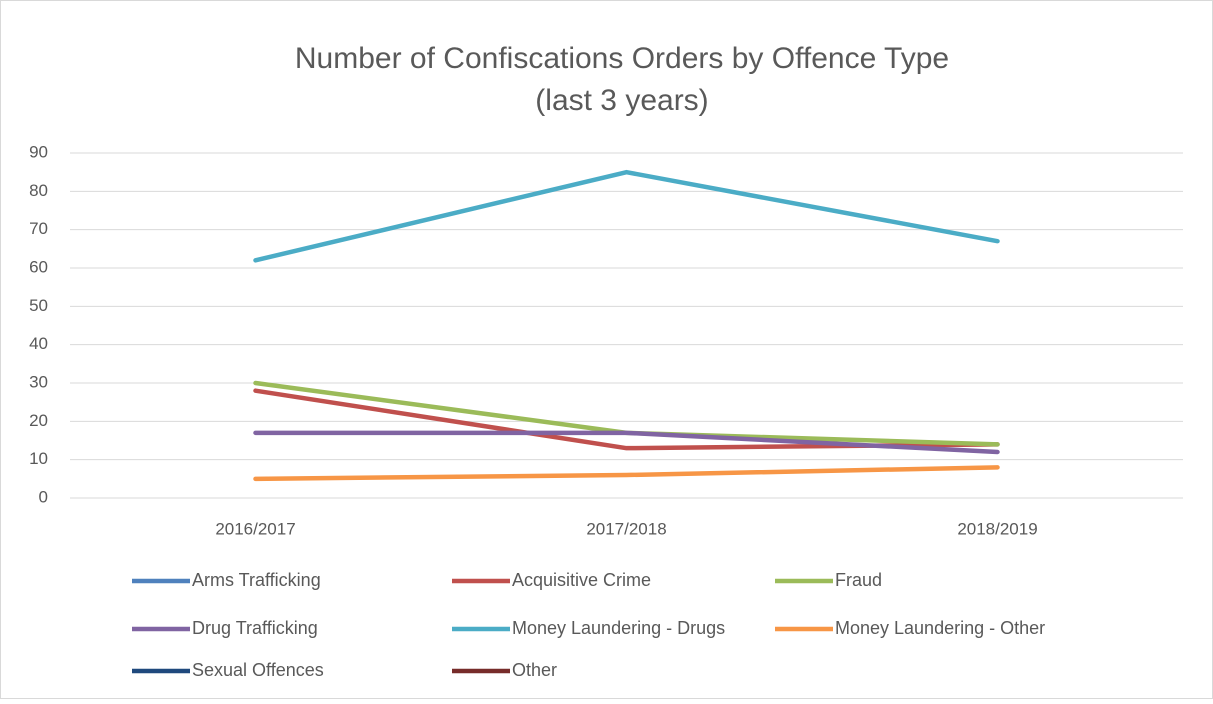 The height and width of the screenshot is (704, 1213). Describe the element at coordinates (38, 420) in the screenshot. I see `y-tick-label: 20` at that location.